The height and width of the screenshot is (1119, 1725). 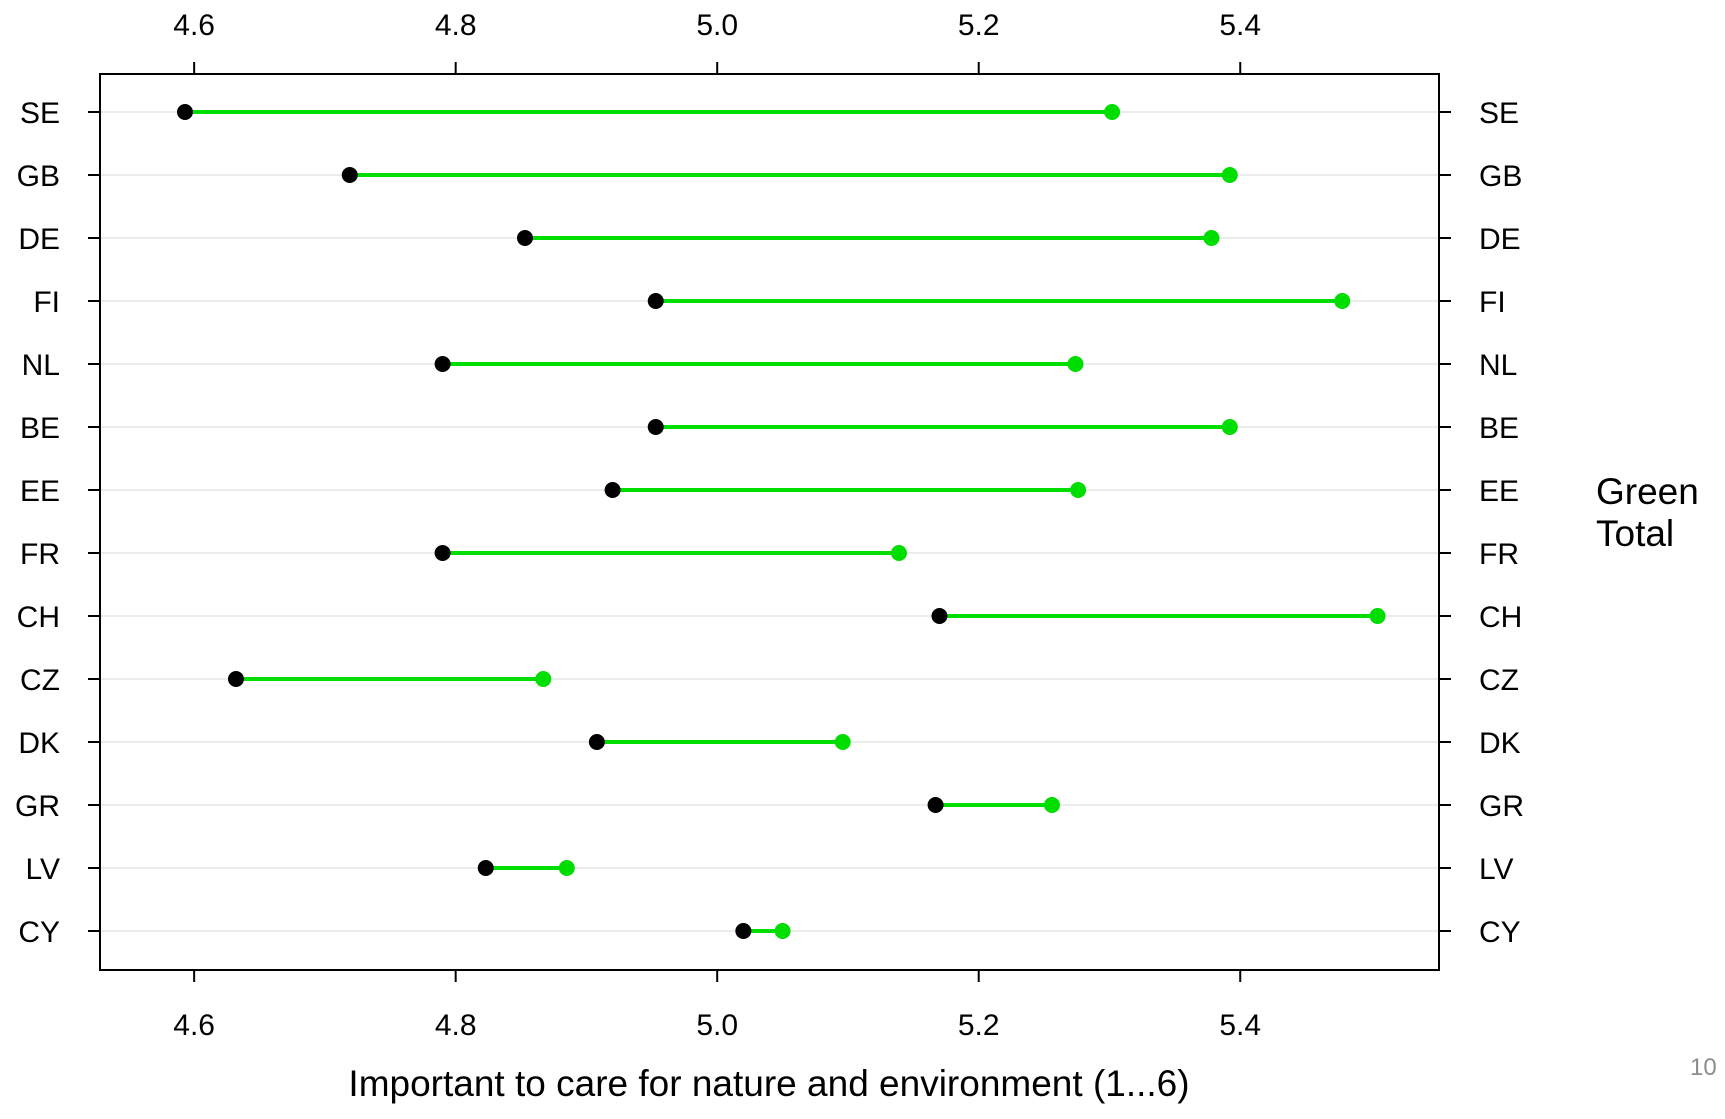 I want to click on point-total-ee, so click(x=612, y=490).